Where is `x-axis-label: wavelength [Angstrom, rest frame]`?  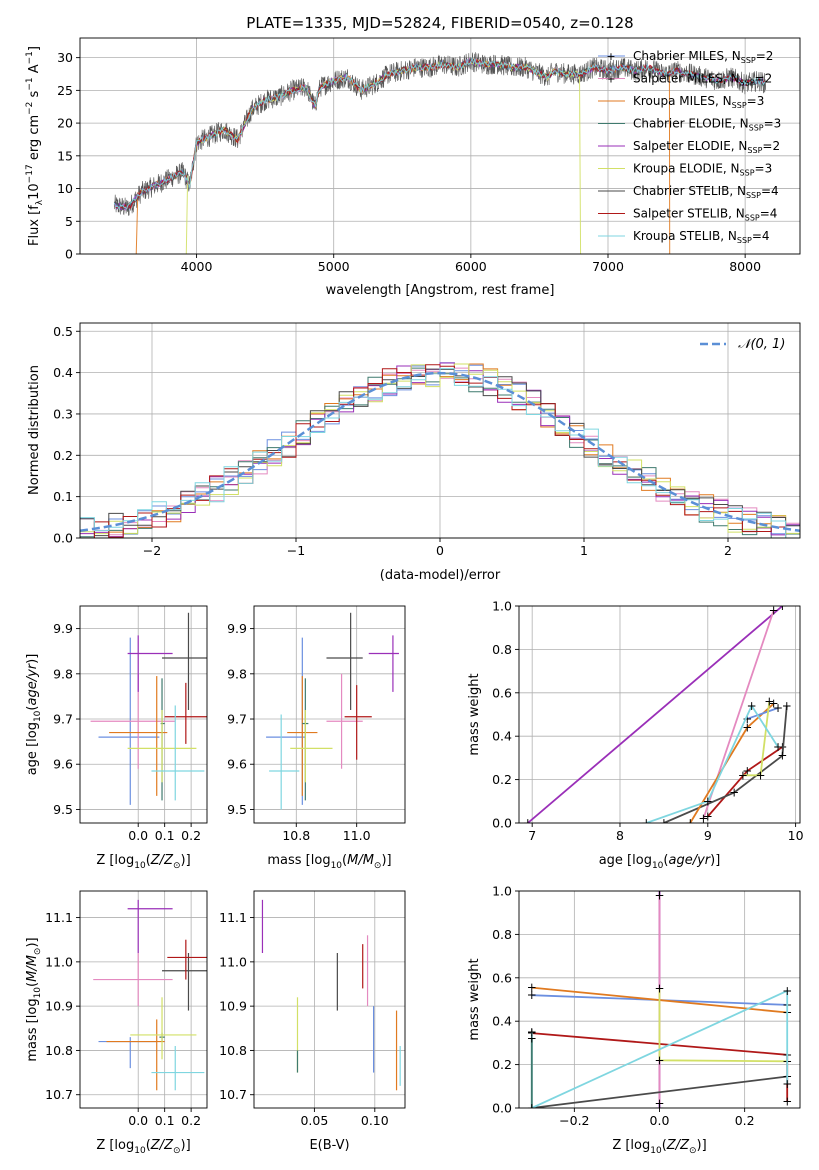
x-axis-label: wavelength [Angstrom, rest frame] is located at coordinates (440, 290).